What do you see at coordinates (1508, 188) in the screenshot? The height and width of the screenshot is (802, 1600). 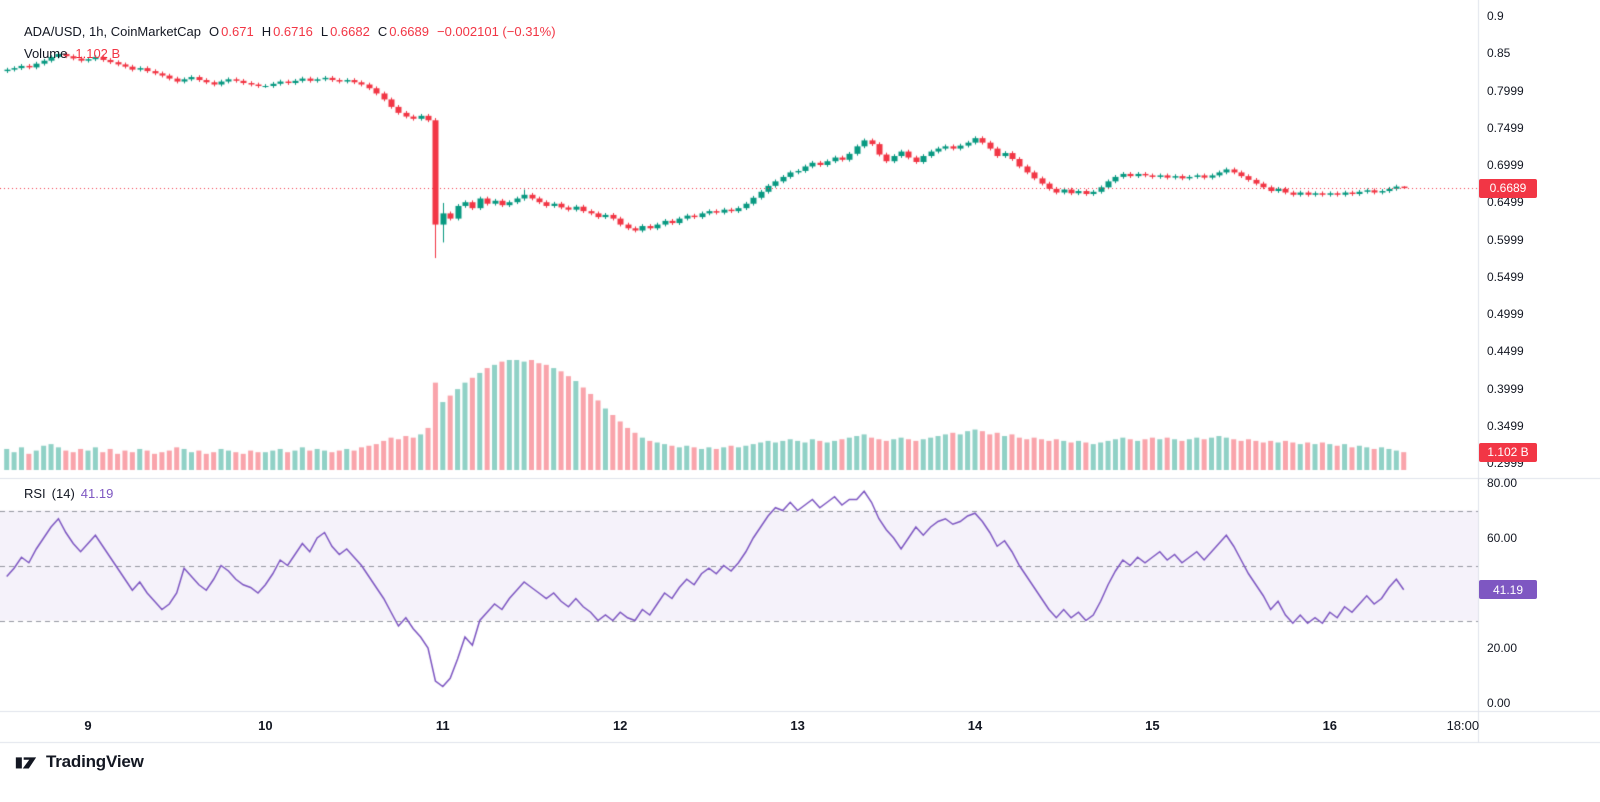 I see `last-price-badge: 0.6689` at bounding box center [1508, 188].